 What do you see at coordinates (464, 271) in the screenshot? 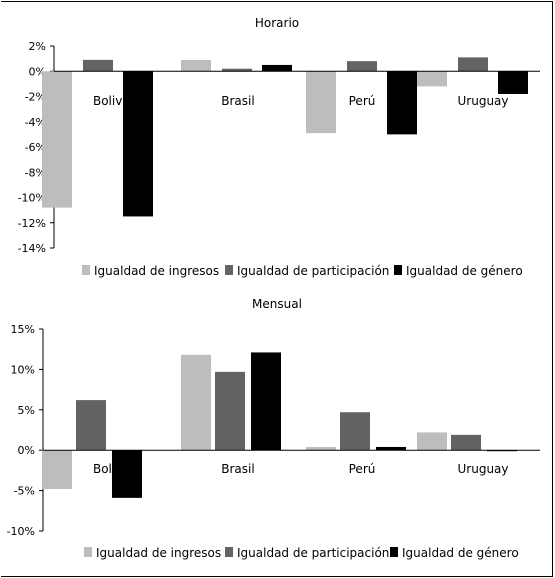
I see `panel-1-legend-label: Igualdad de género` at bounding box center [464, 271].